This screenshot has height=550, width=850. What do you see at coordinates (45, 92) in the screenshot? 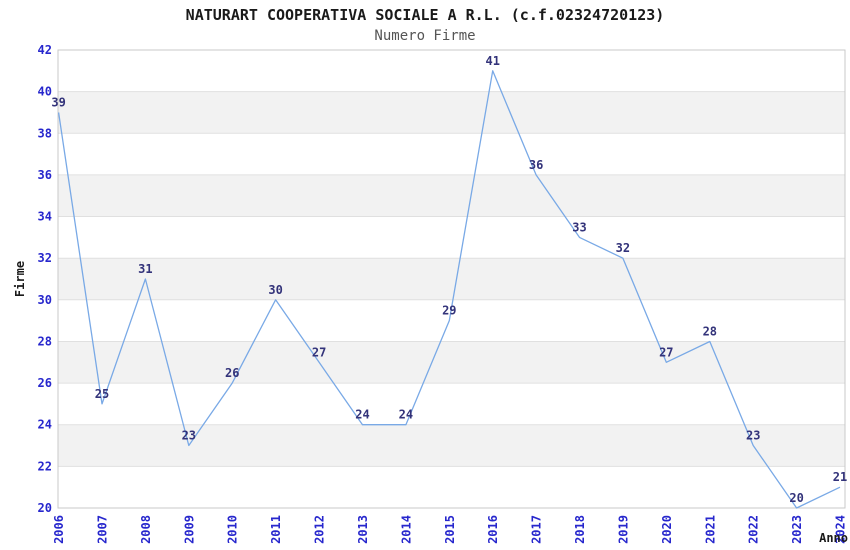
I see `y-tick-40: 40` at bounding box center [45, 92].